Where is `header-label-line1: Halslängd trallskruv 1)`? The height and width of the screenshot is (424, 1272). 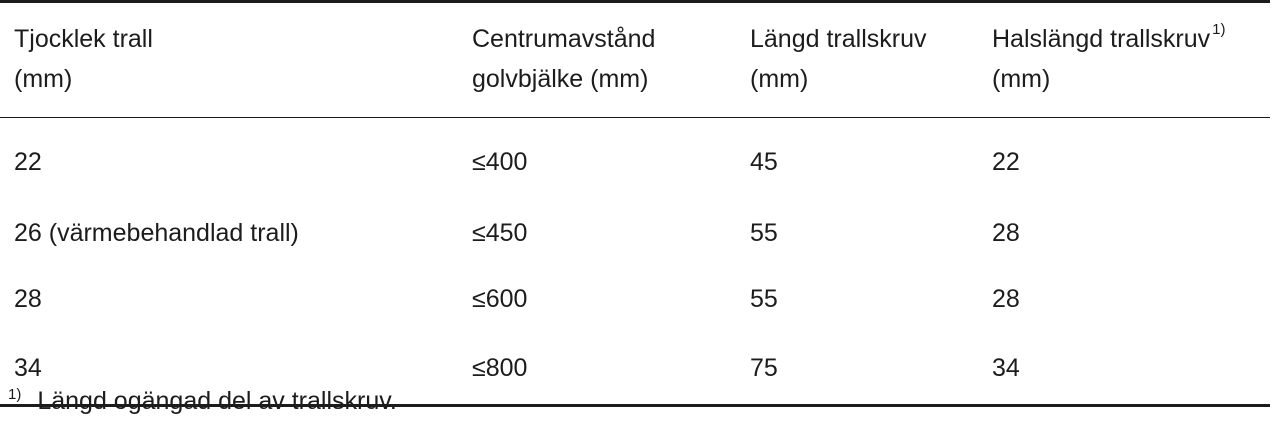 header-label-line1: Halslängd trallskruv 1) is located at coordinates (1131, 39).